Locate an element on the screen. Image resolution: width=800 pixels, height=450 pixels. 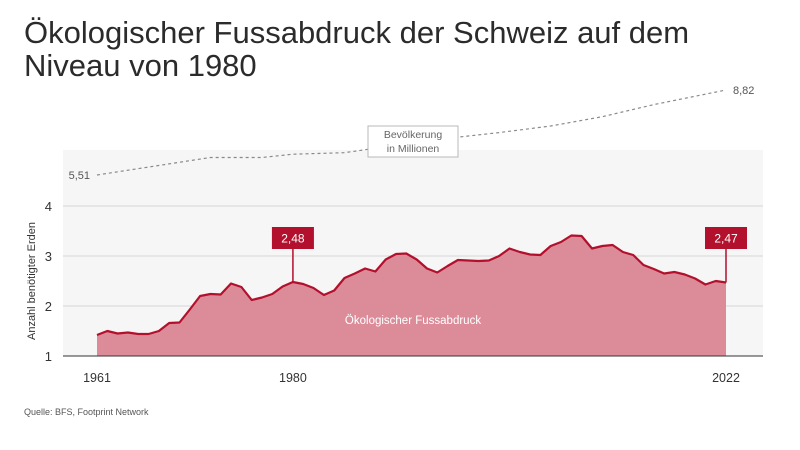
callout-1980-box is located at coordinates (292, 238).